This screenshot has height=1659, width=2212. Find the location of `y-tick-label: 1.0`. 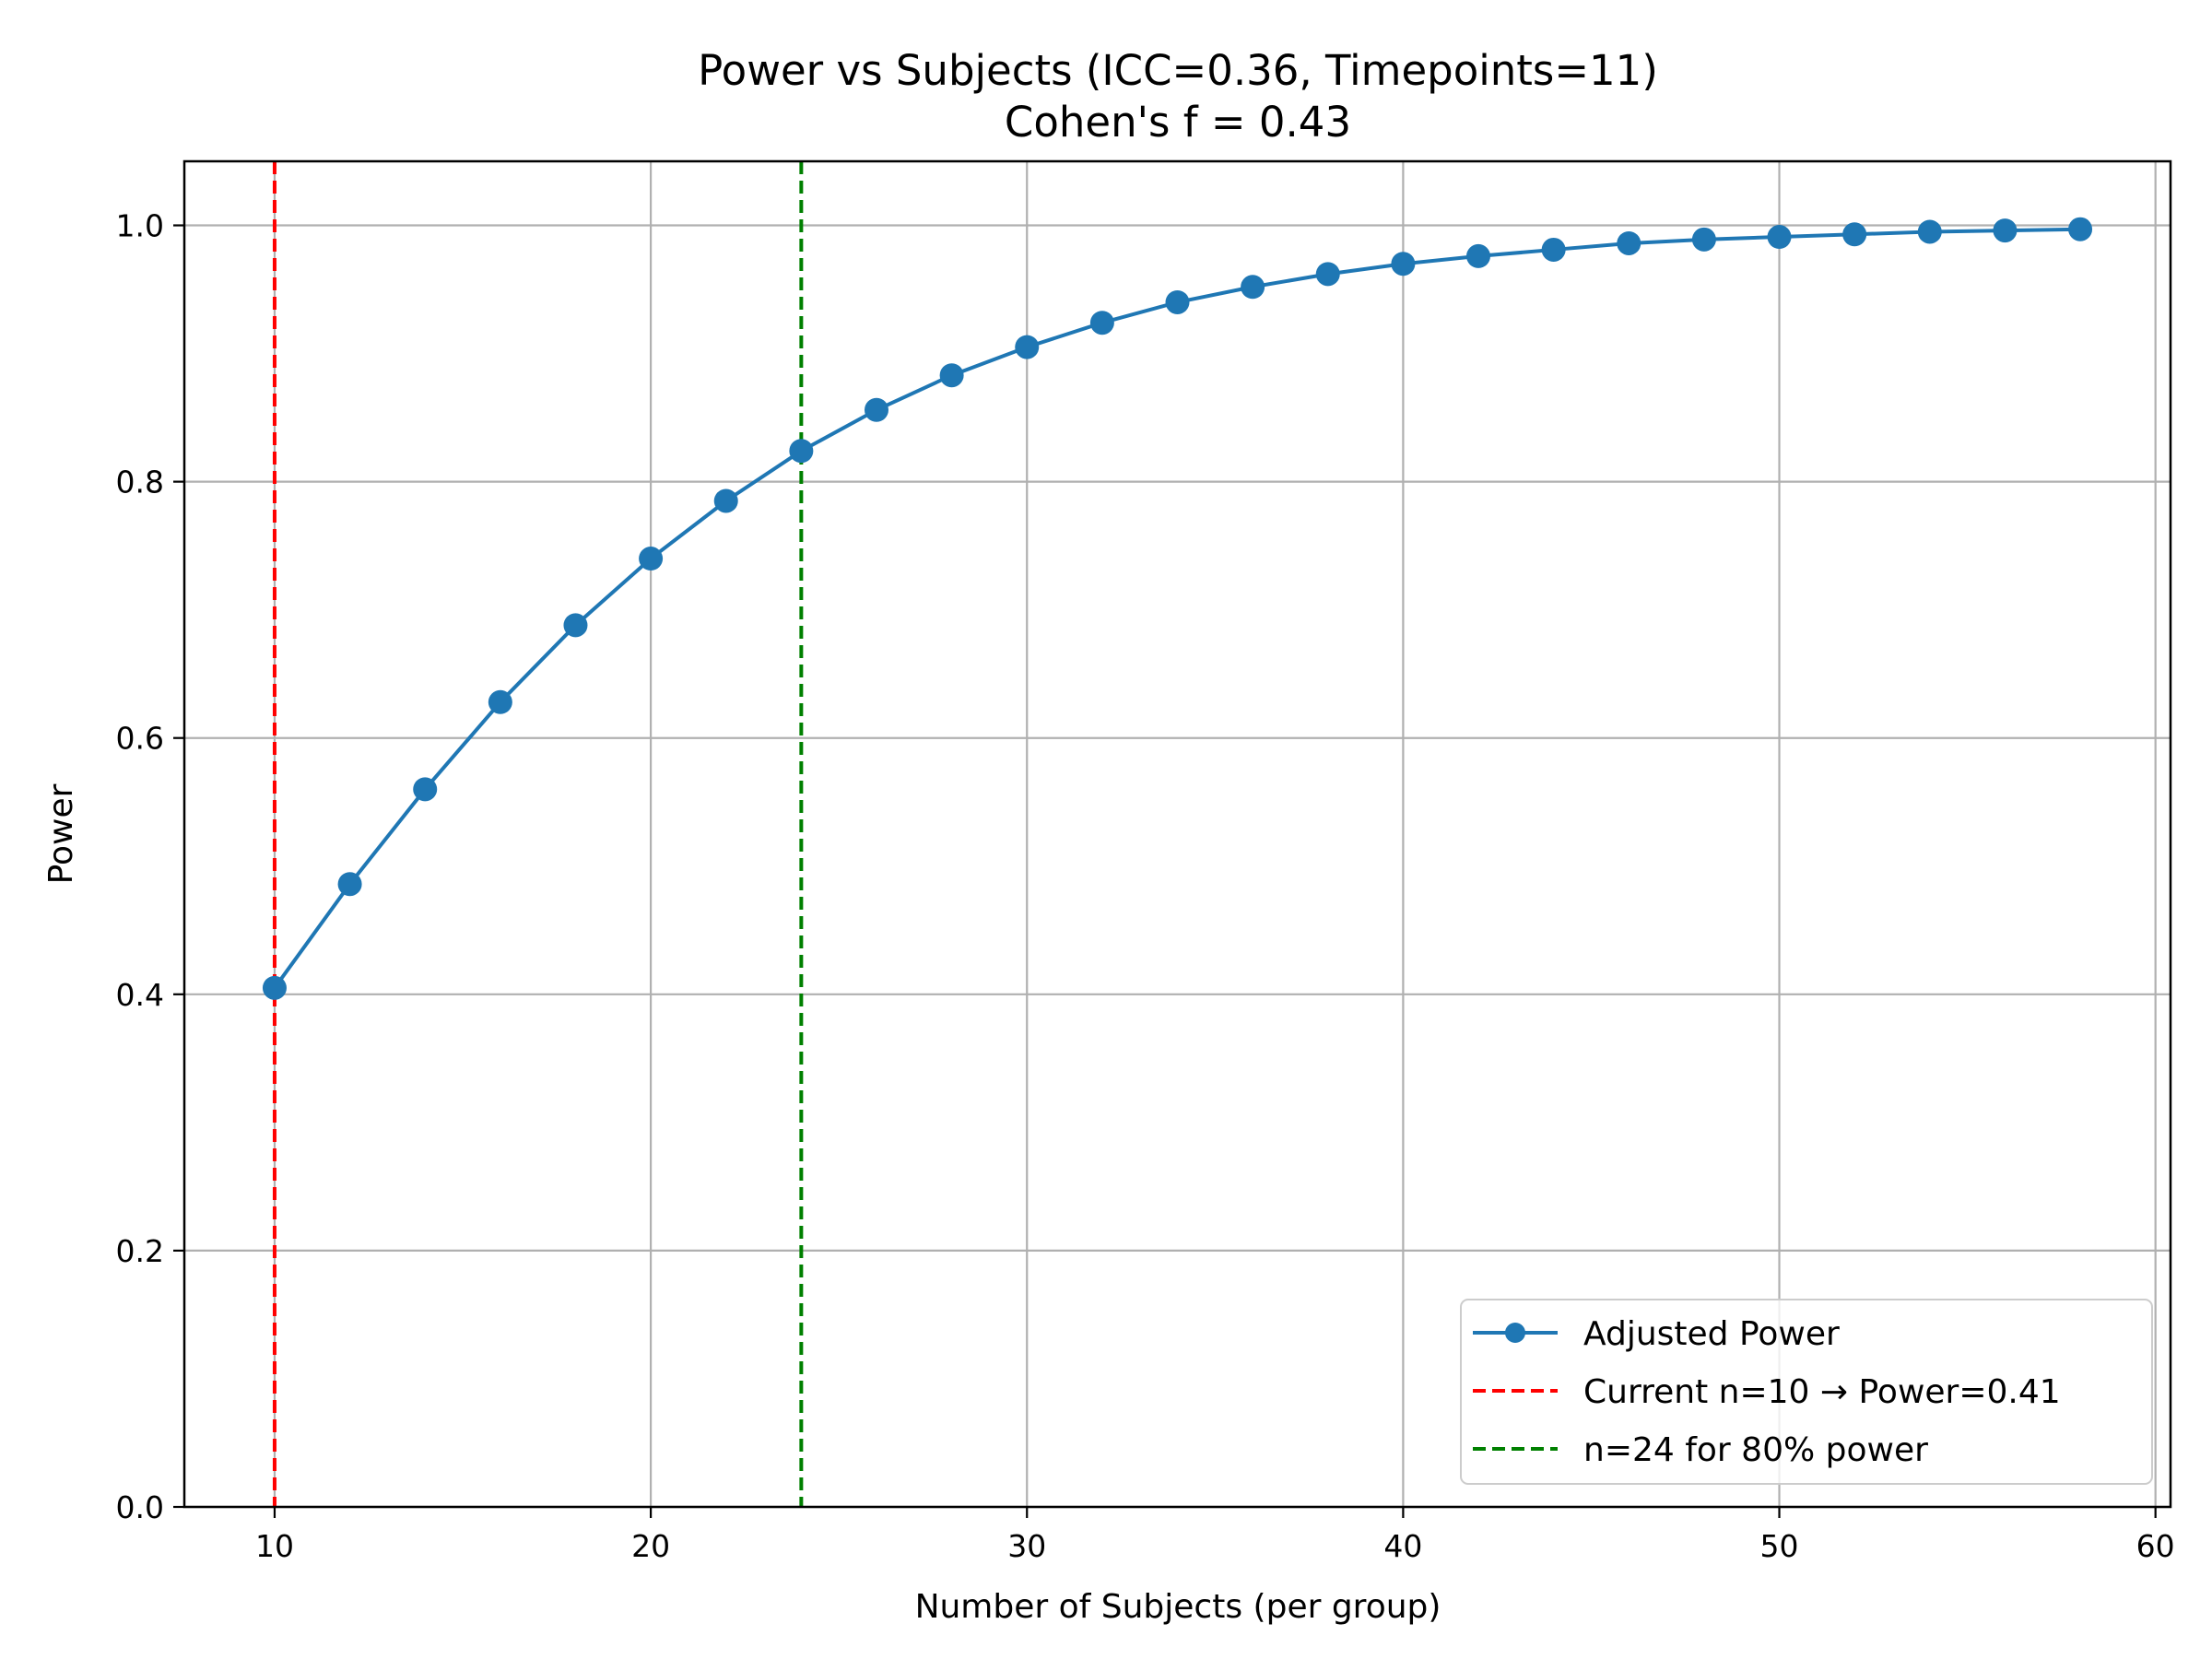

y-tick-label: 1.0 is located at coordinates (140, 226).